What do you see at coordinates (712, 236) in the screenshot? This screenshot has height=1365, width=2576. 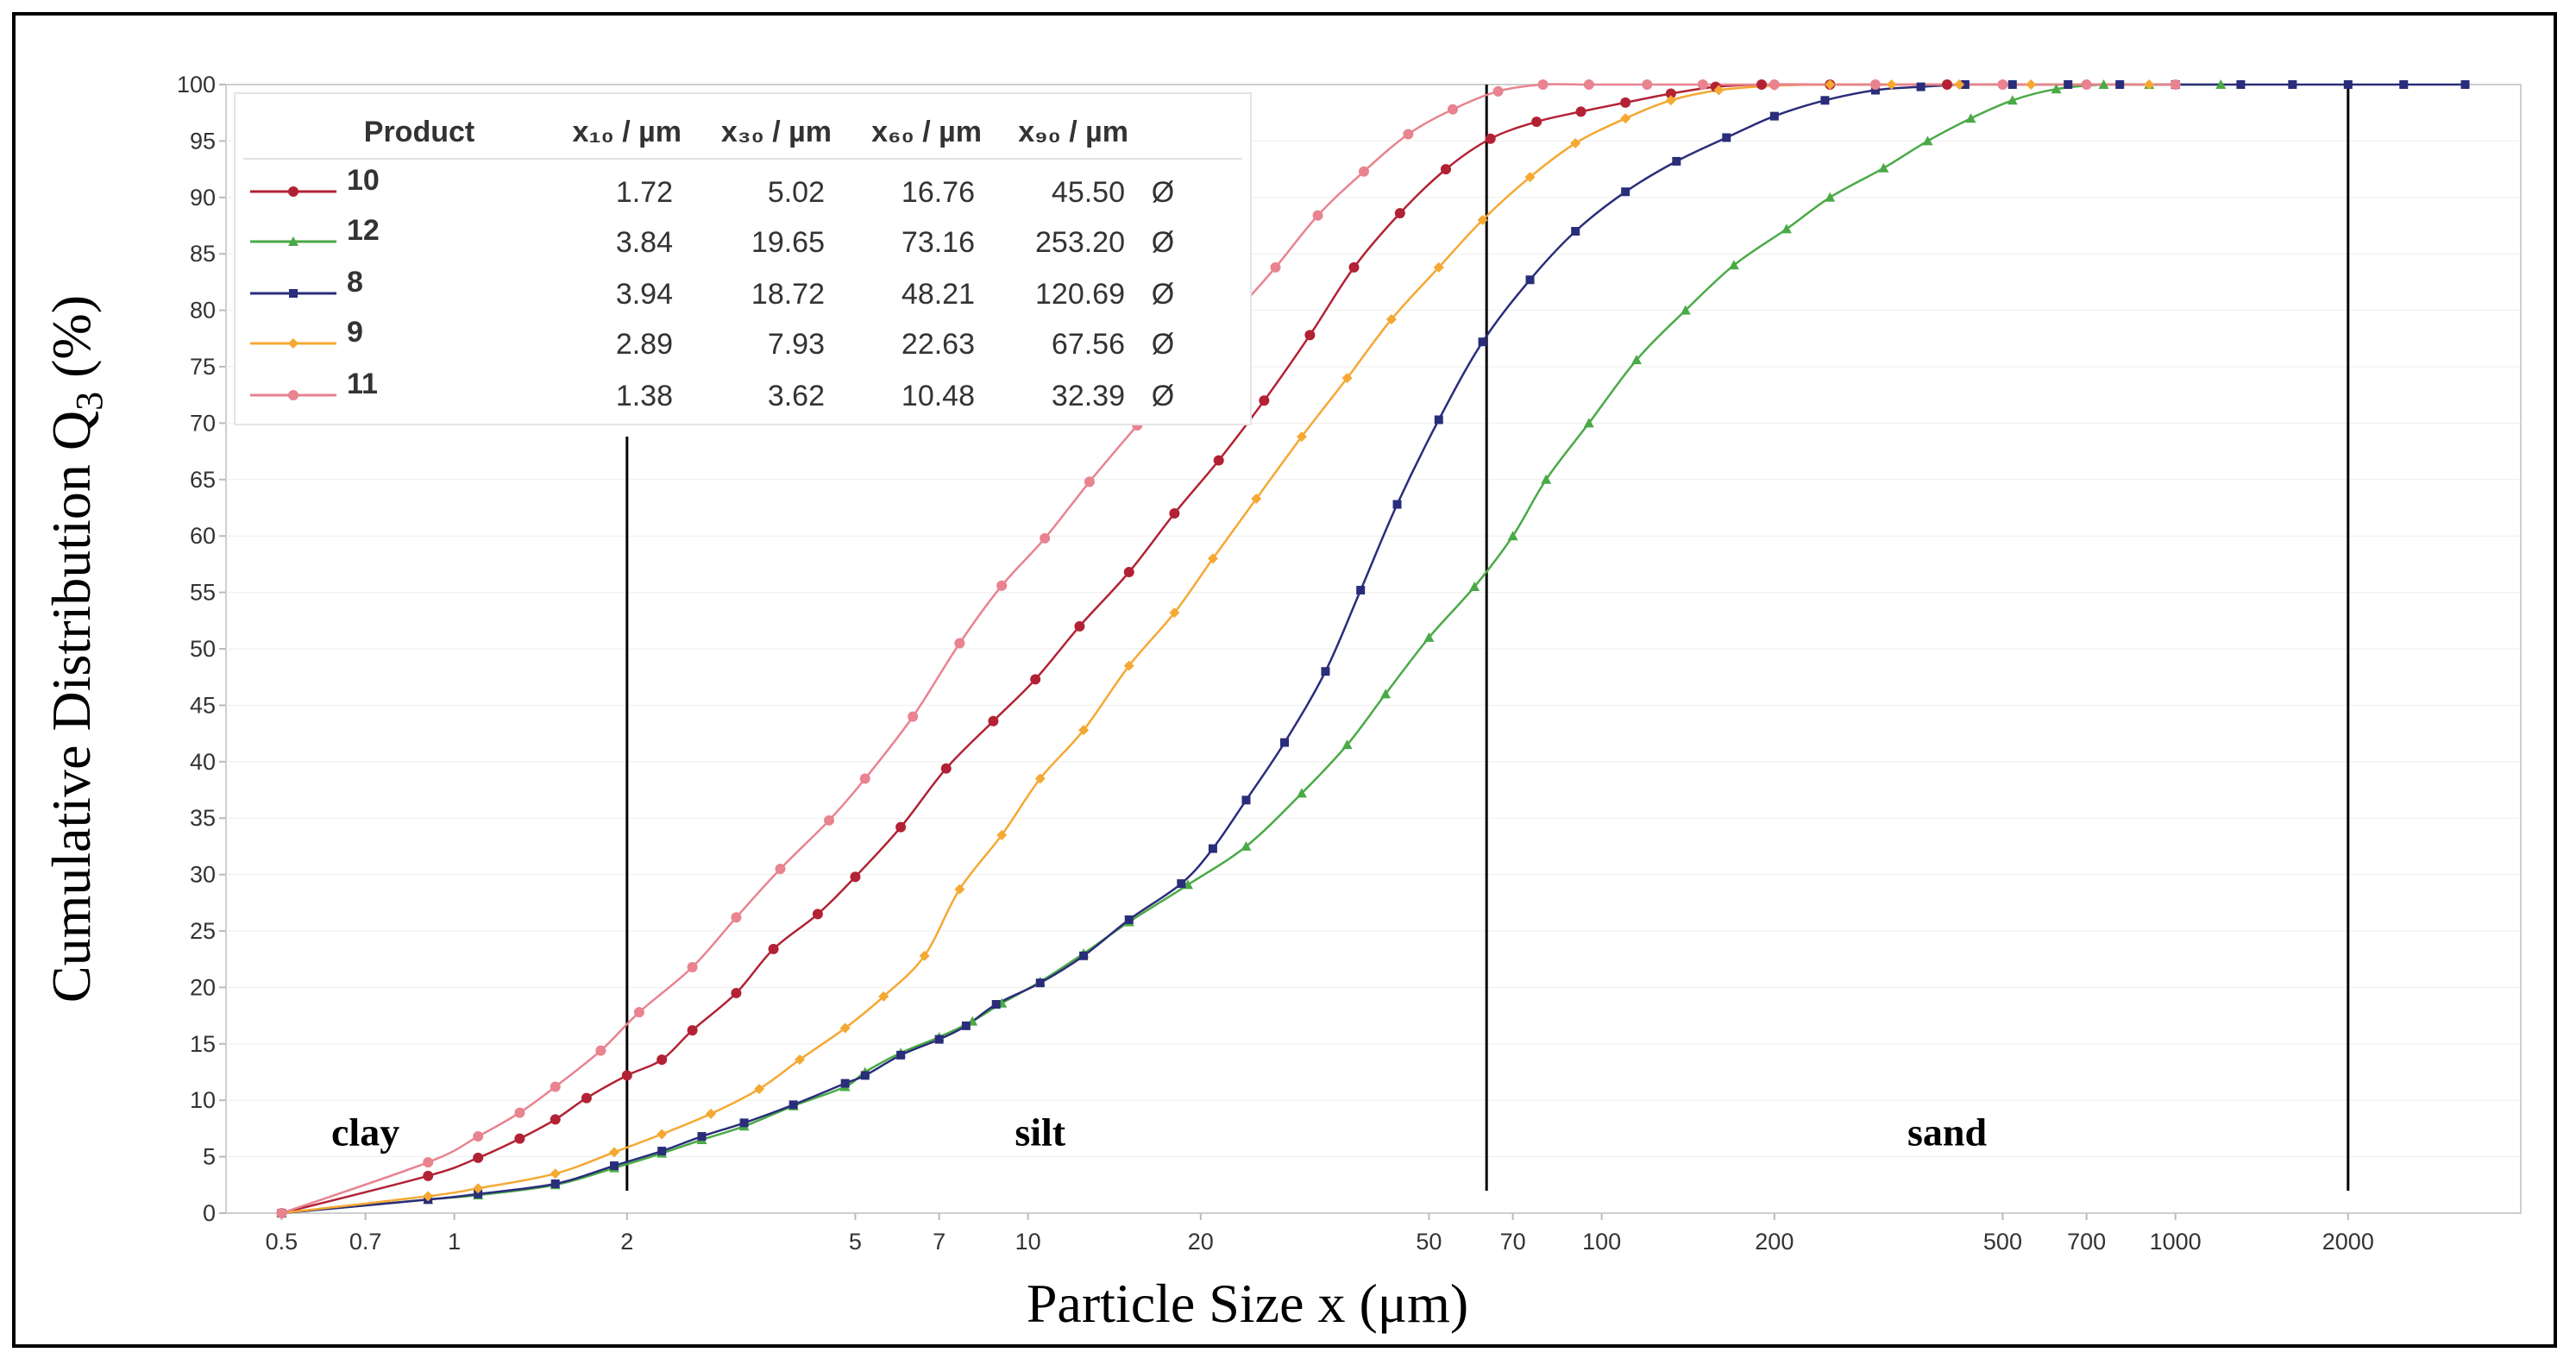 I see `legend-row-12: 12 3.84 19.65 73.16 253.20 Ø` at bounding box center [712, 236].